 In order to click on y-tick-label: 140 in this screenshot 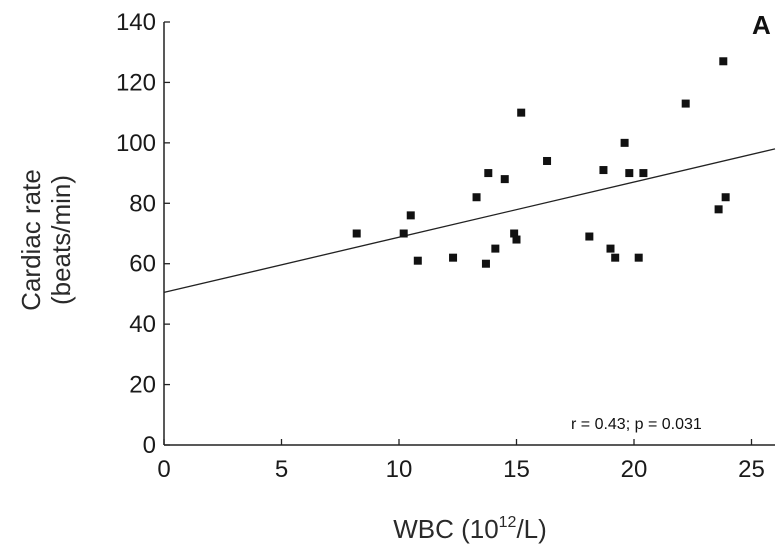, I will do `click(136, 22)`.